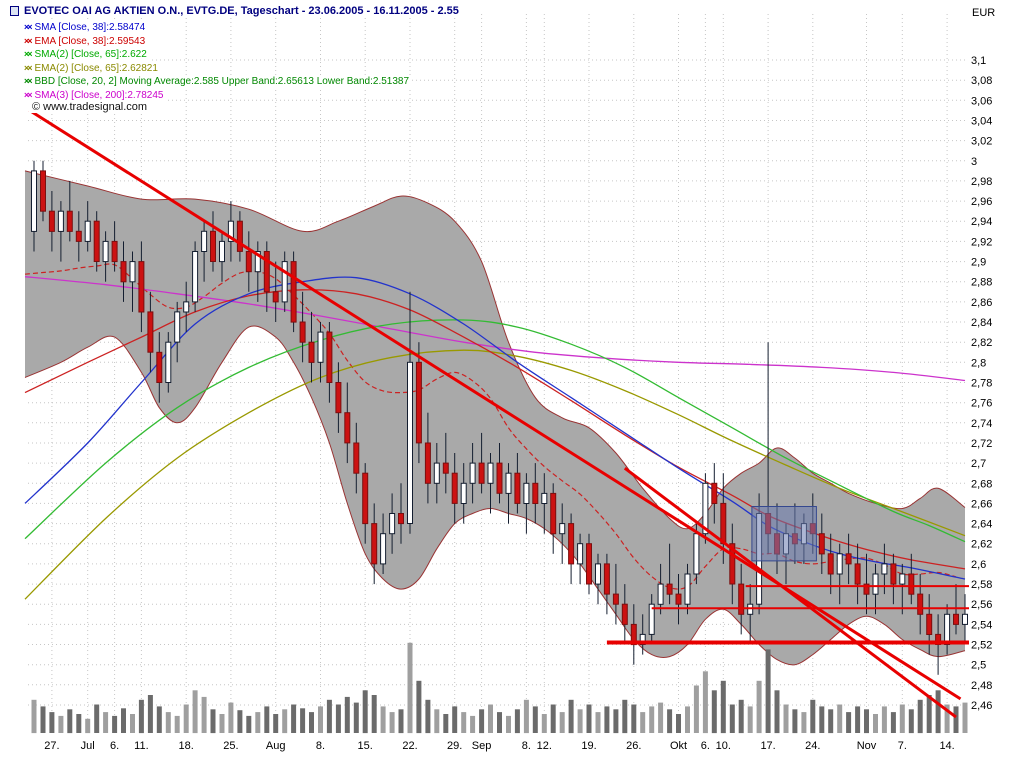 This screenshot has width=1024, height=768. I want to click on svg-text: 2,88, so click(981, 283).